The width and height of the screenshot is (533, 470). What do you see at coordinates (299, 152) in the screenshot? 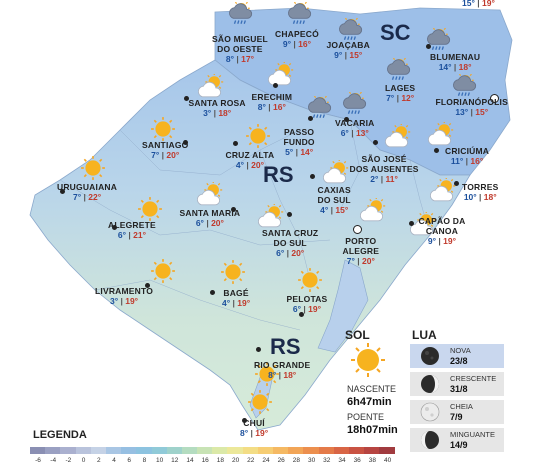
I see `city-temps: 5° | 14°` at bounding box center [299, 152].